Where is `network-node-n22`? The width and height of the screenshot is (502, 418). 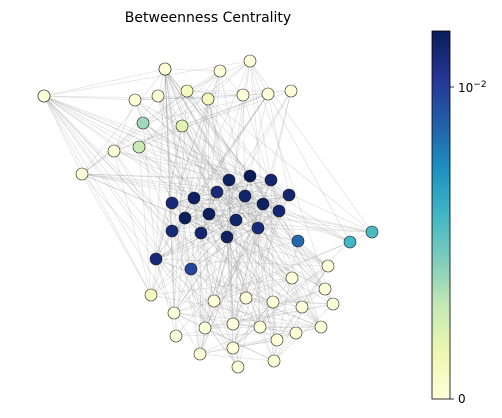
network-node-n22 is located at coordinates (194, 198).